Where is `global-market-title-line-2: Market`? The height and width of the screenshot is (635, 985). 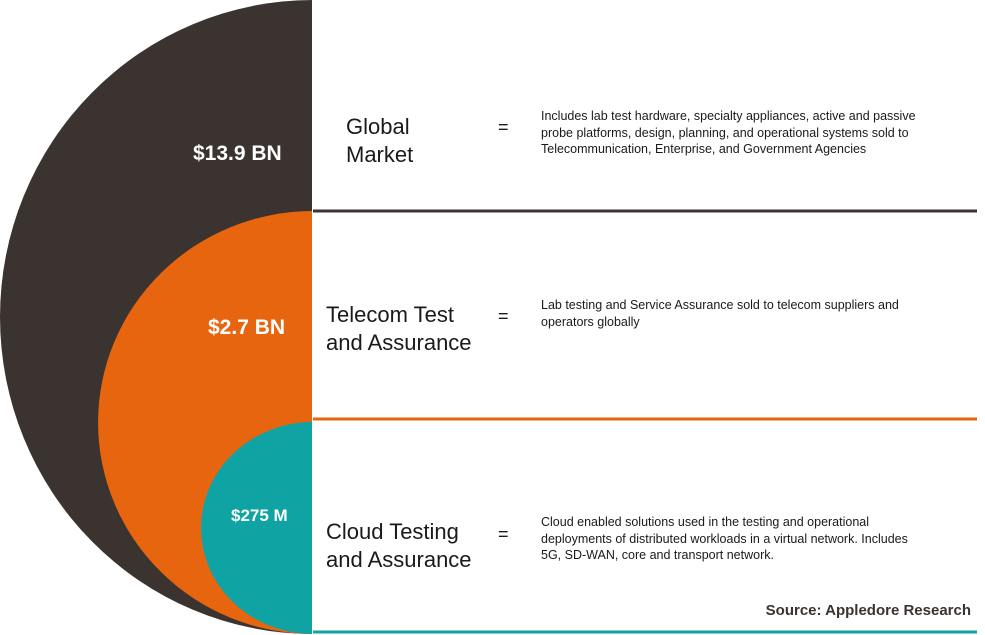
global-market-title-line-2: Market is located at coordinates (380, 154).